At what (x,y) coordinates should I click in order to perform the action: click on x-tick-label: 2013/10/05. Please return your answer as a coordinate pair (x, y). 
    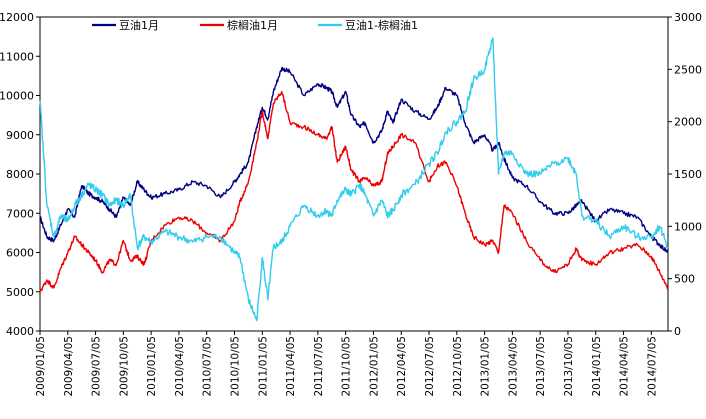
    Looking at the image, I should click on (569, 366).